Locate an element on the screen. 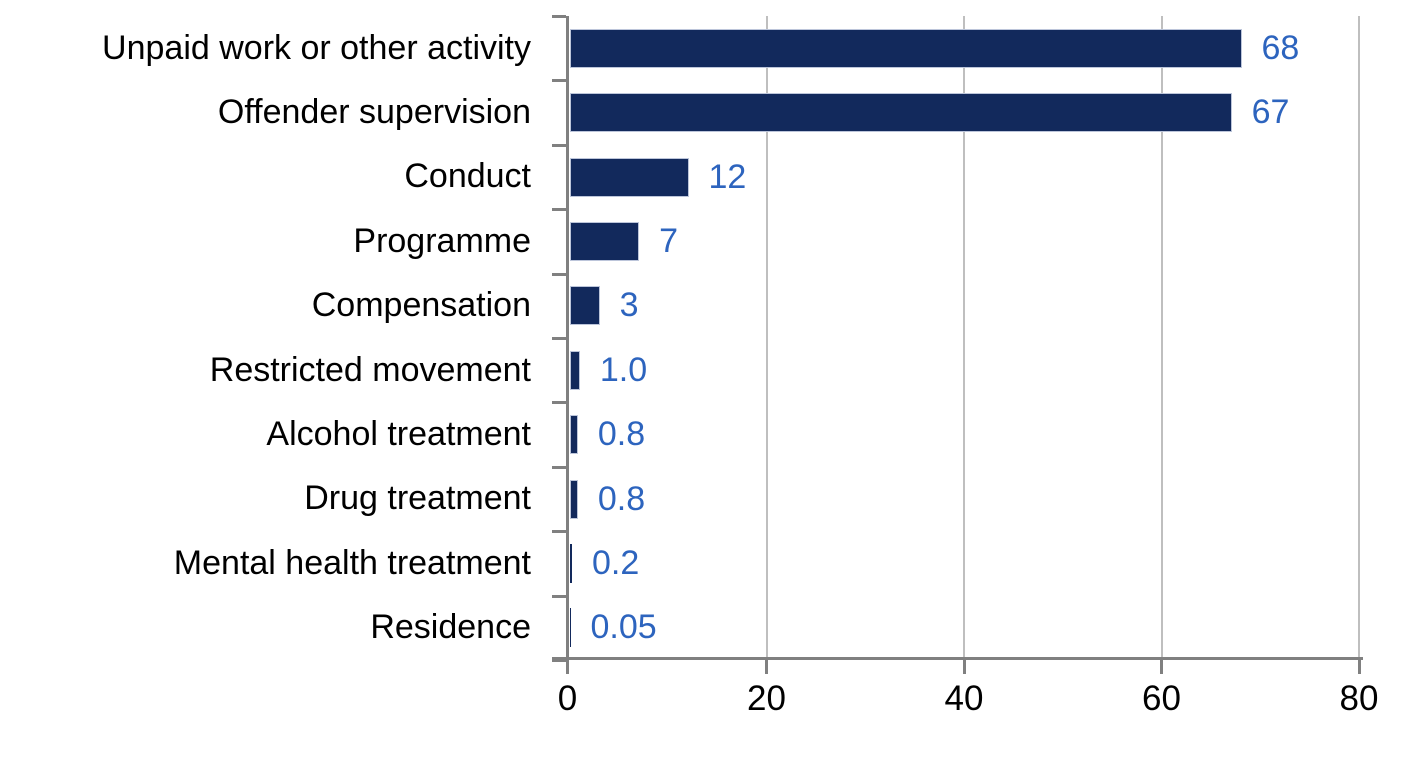 Image resolution: width=1410 pixels, height=766 pixels. value-label-3: 12 is located at coordinates (727, 176).